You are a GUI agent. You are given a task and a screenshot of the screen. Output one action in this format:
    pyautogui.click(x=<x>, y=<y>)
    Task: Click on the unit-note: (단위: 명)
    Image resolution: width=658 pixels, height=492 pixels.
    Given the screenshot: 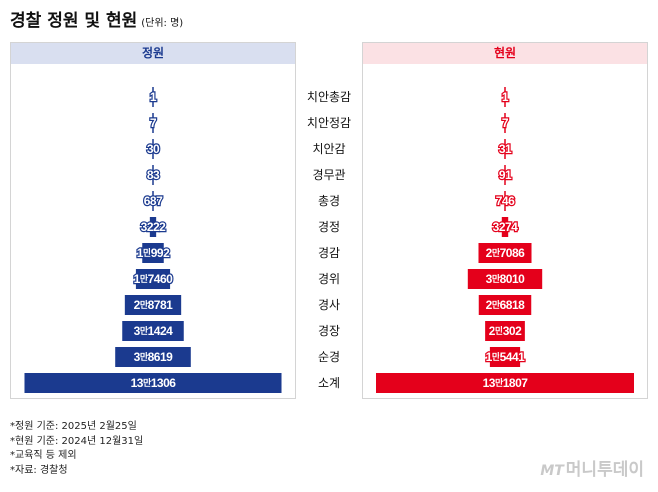 What is the action you would take?
    pyautogui.click(x=162, y=23)
    